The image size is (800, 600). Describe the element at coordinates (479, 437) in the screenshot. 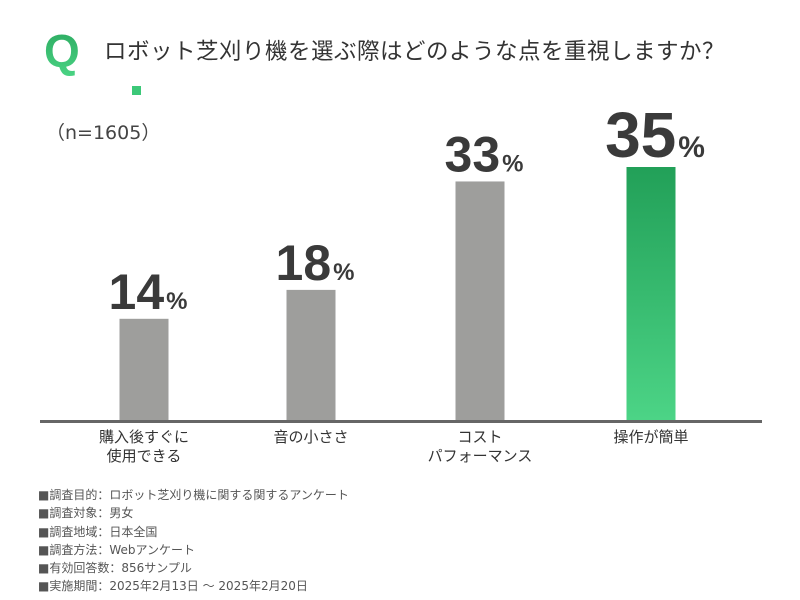

I see `category-label-3-line-1: コスト` at that location.